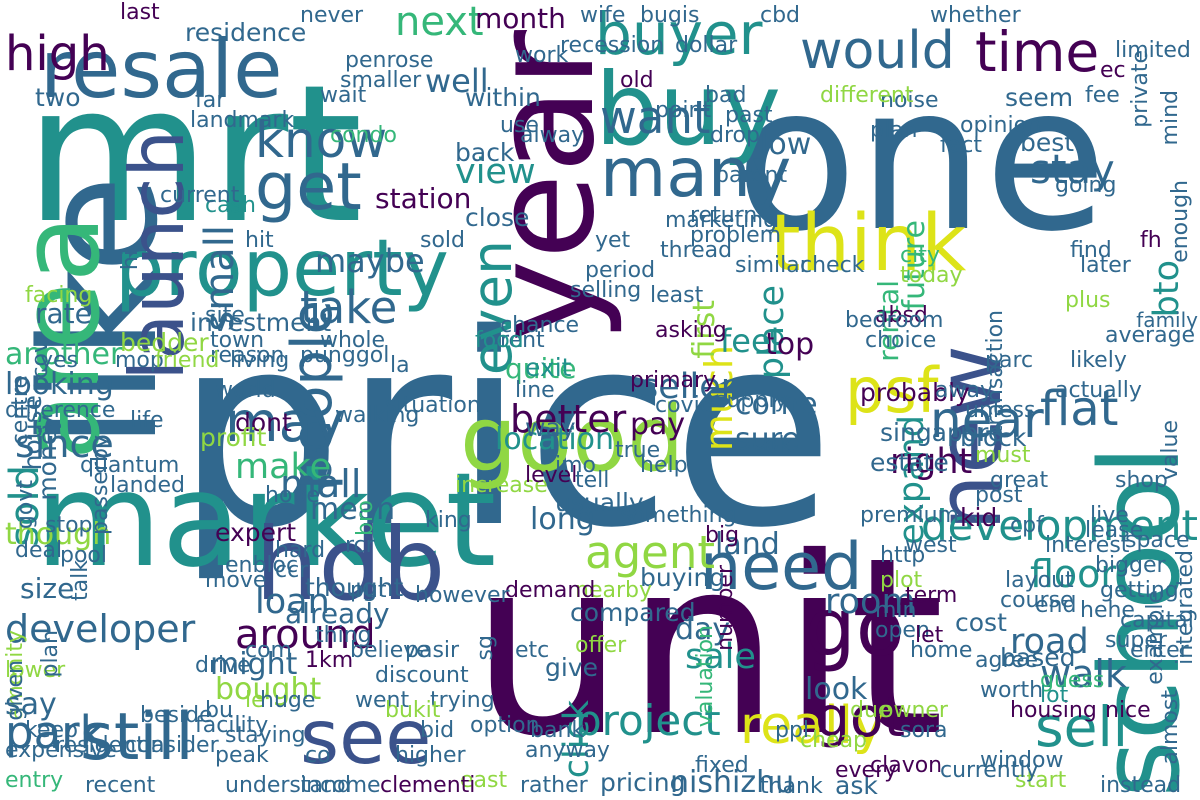 The height and width of the screenshot is (800, 1200). Describe the element at coordinates (1153, 50) in the screenshot. I see `cloud-word: limited` at that location.